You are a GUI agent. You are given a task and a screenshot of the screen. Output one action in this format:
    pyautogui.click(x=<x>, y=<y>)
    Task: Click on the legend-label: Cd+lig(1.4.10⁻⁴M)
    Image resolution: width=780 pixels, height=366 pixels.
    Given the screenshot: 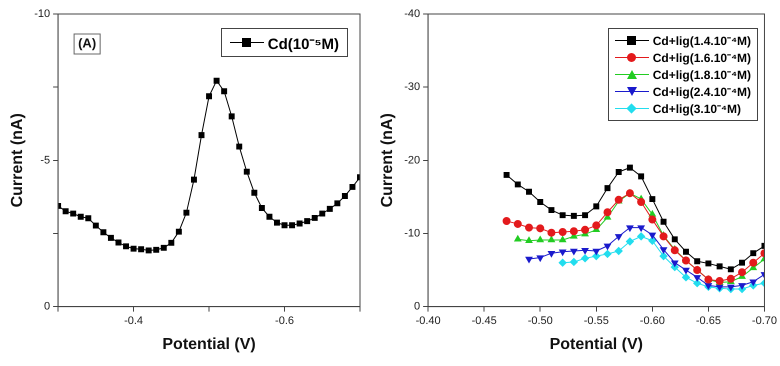 What is the action you would take?
    pyautogui.click(x=701, y=41)
    